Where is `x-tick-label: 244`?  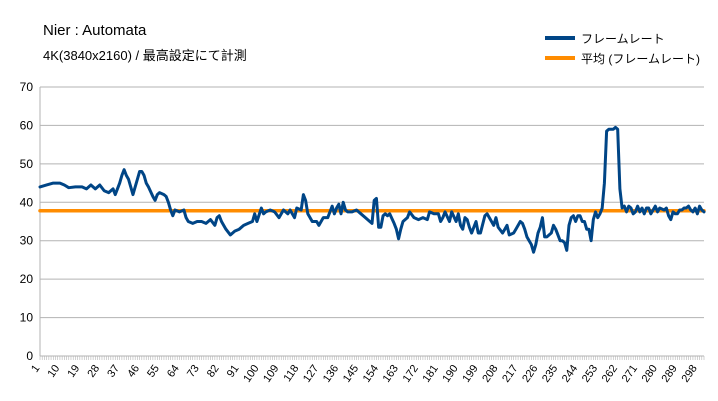
x-tick-label: 244 is located at coordinates (570, 374).